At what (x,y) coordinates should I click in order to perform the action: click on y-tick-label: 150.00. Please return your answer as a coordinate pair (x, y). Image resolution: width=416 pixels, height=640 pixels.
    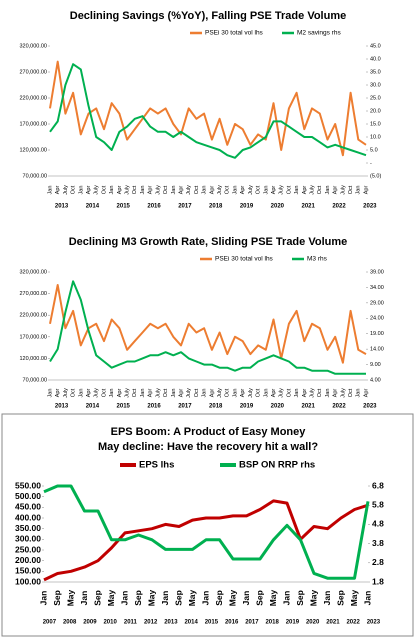
    Looking at the image, I should click on (28, 571).